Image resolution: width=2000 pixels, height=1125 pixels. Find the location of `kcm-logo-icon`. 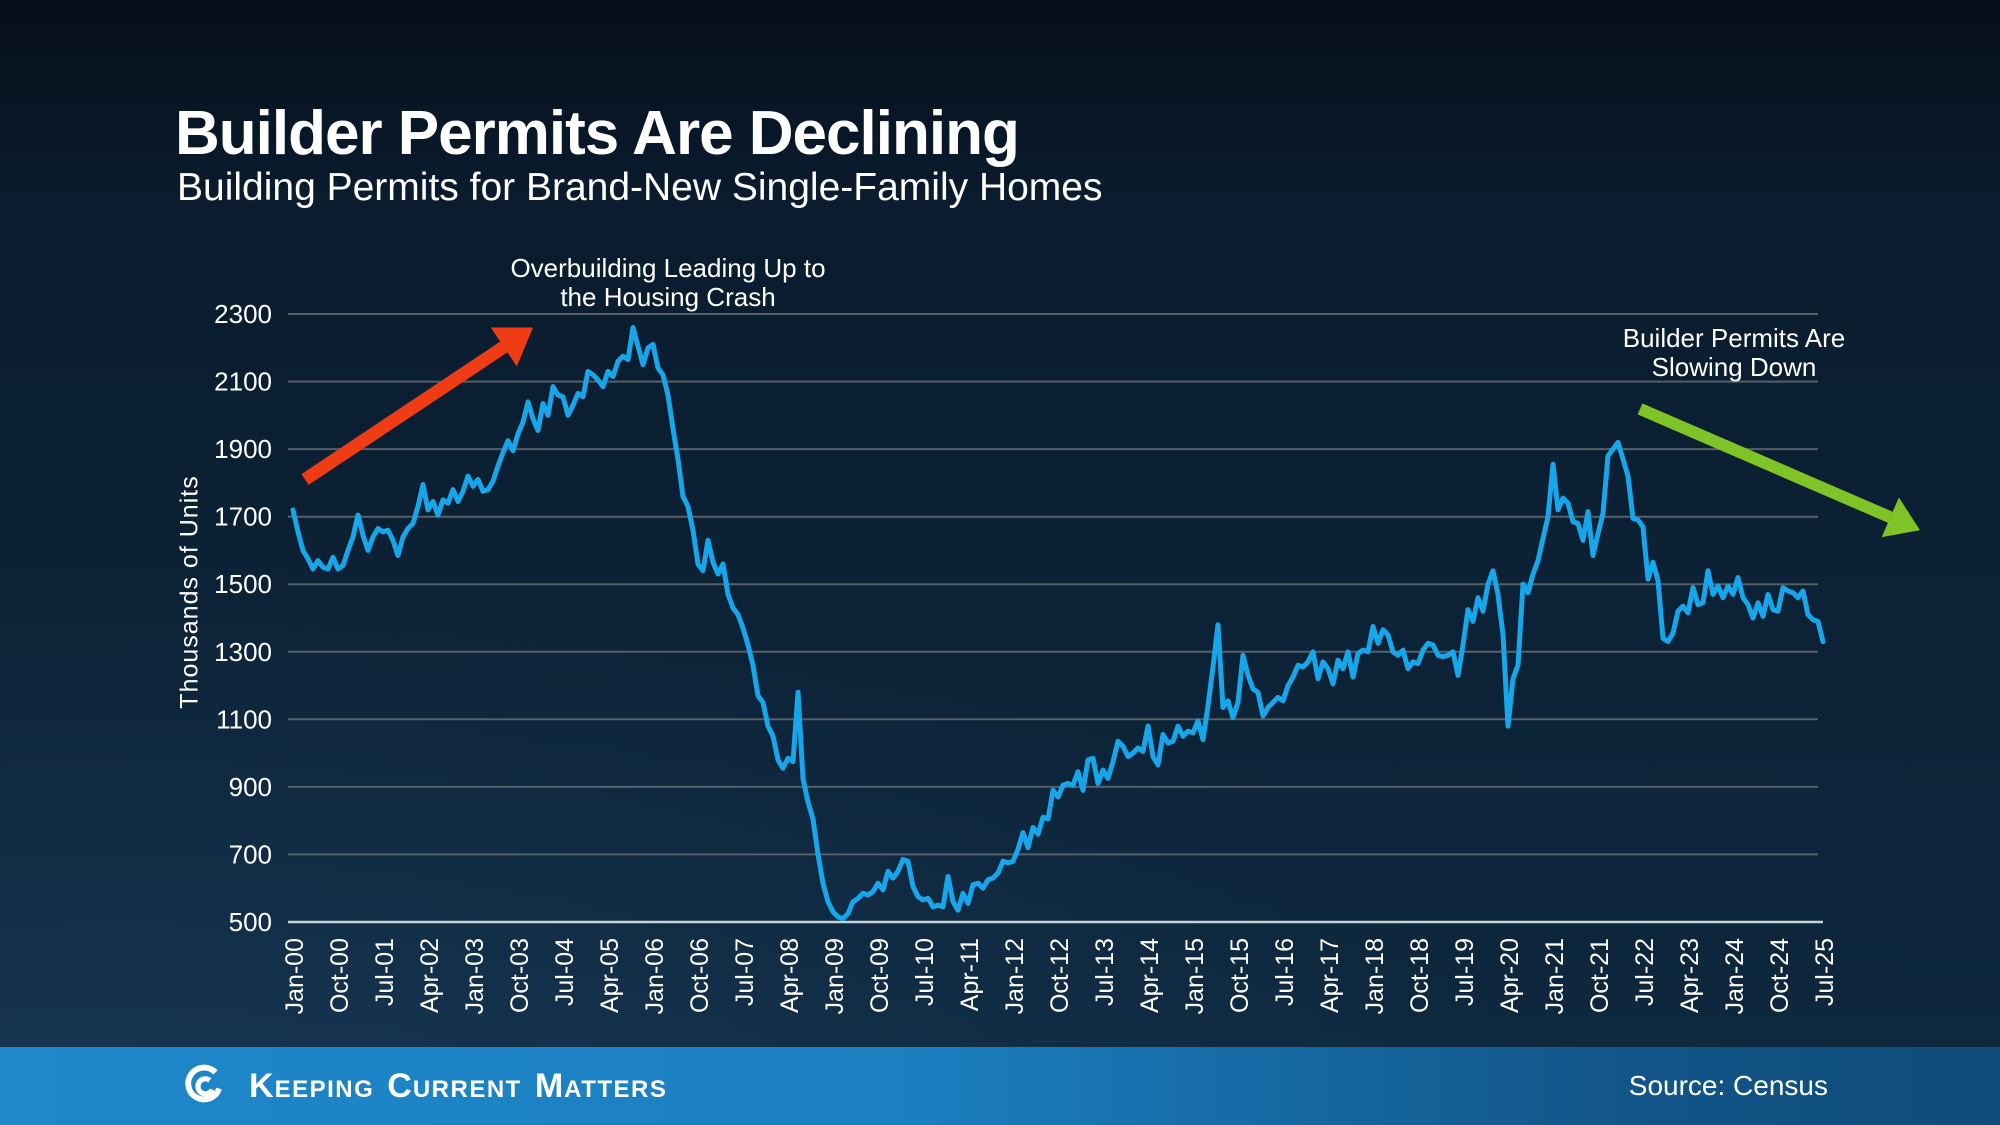

kcm-logo-icon is located at coordinates (203, 1083).